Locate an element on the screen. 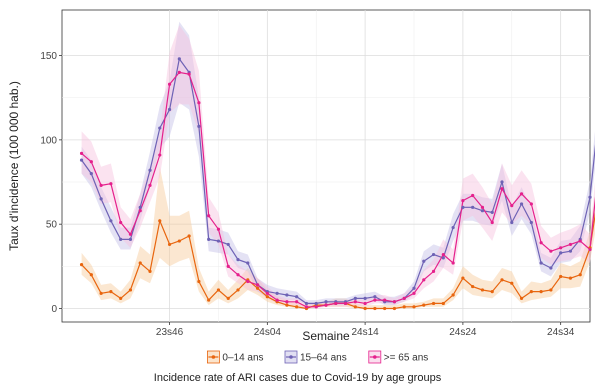  legend-label: >= 65 ans is located at coordinates (406, 358).